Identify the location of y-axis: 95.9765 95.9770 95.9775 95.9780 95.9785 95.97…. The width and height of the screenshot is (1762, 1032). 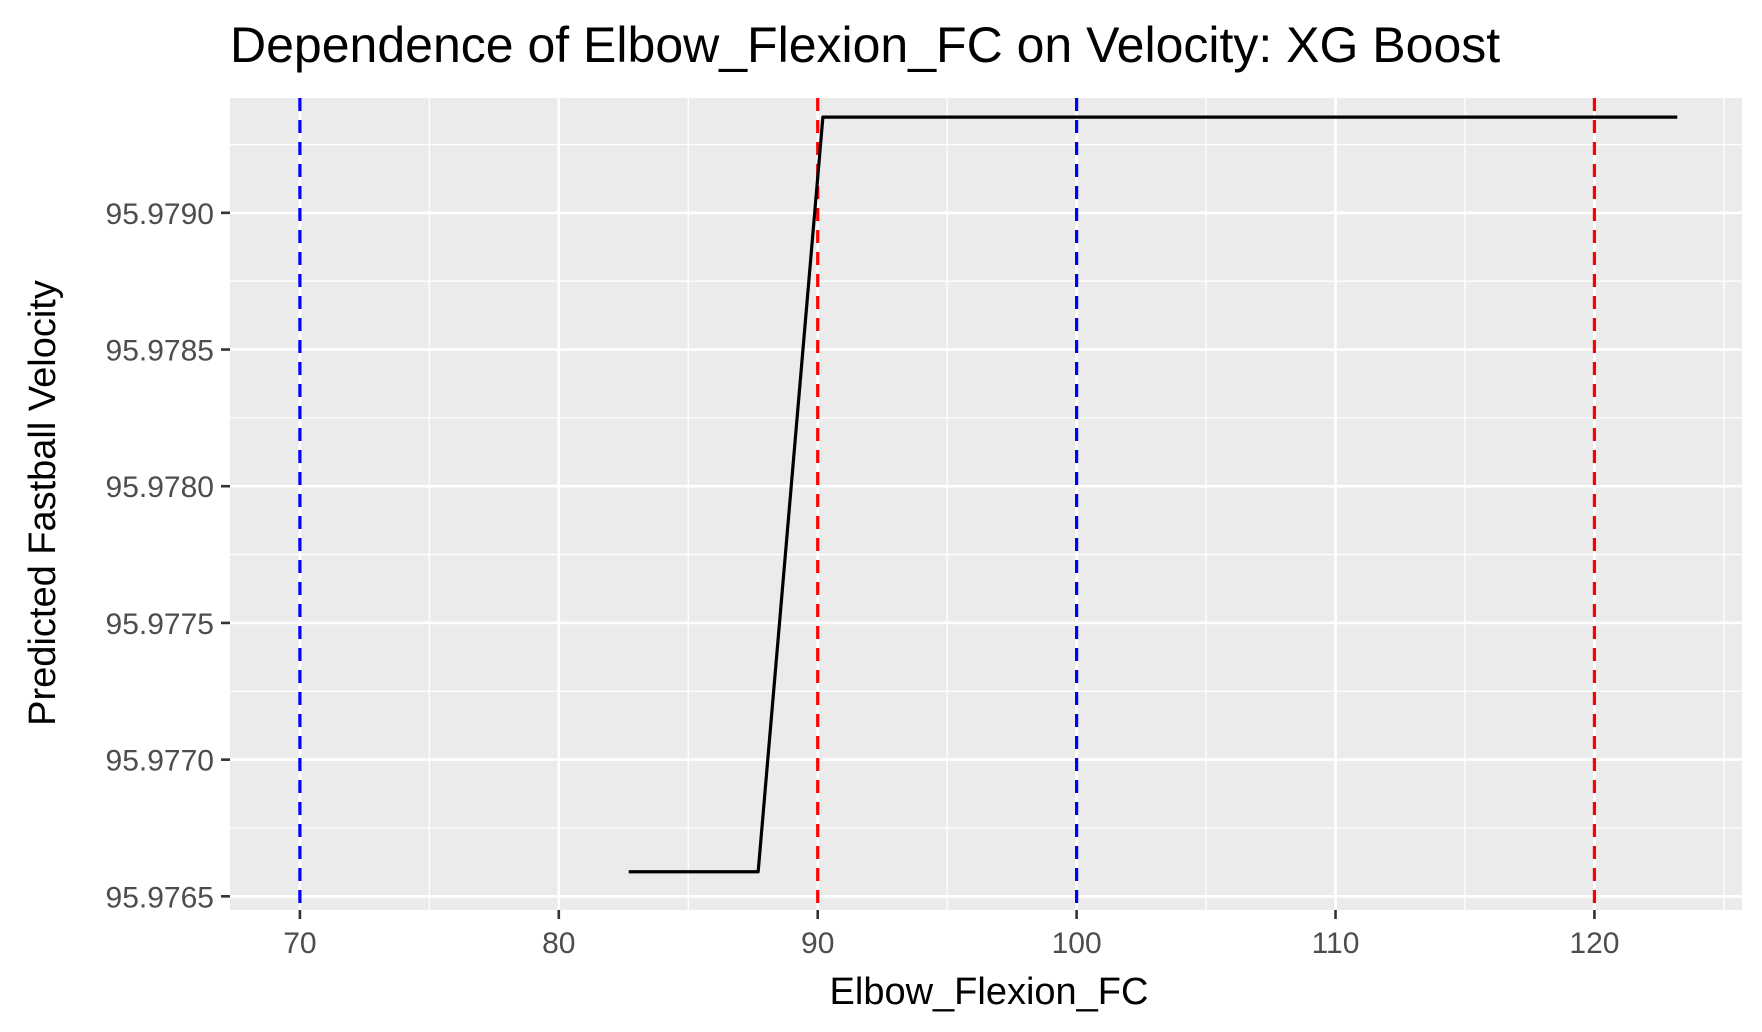
(168, 556).